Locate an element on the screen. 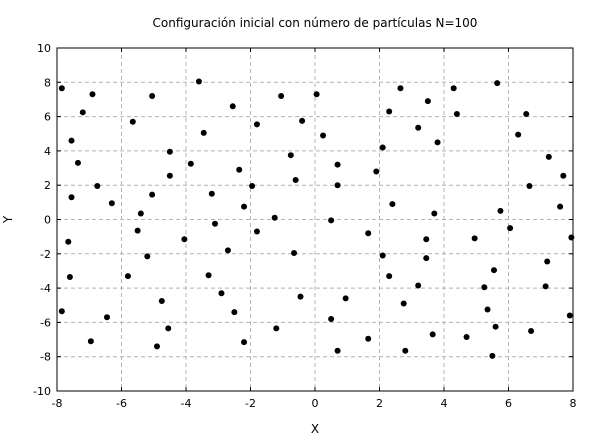 The width and height of the screenshot is (594, 443). y-tick-labels: -10 -8 -6 -4 -2 0 2 4 6 8 10 is located at coordinates (42, 220).